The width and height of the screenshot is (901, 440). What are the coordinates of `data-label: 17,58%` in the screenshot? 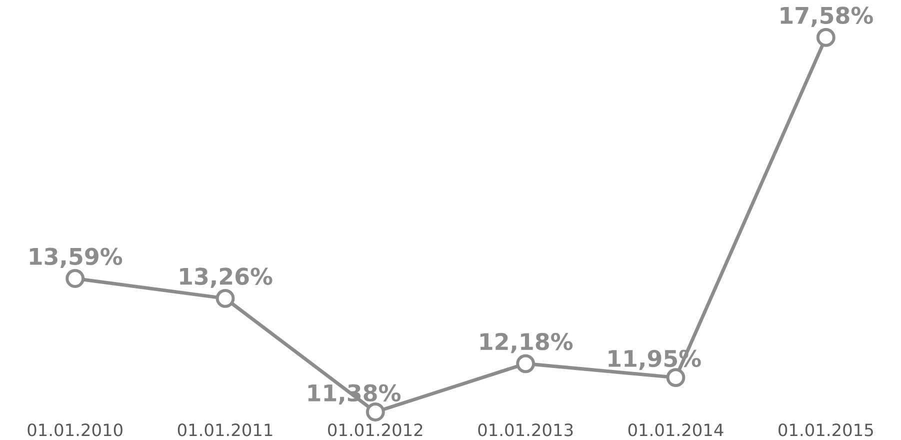 It's located at (826, 17).